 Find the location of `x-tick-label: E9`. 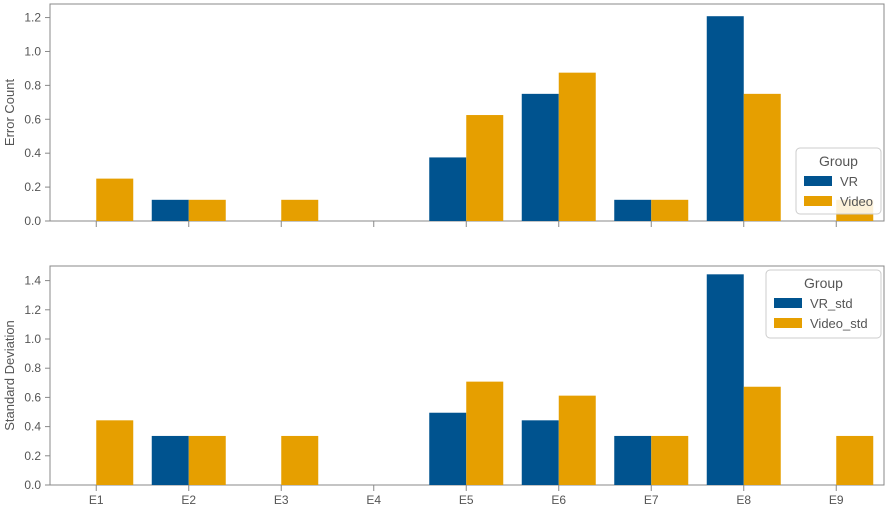

x-tick-label: E9 is located at coordinates (836, 500).